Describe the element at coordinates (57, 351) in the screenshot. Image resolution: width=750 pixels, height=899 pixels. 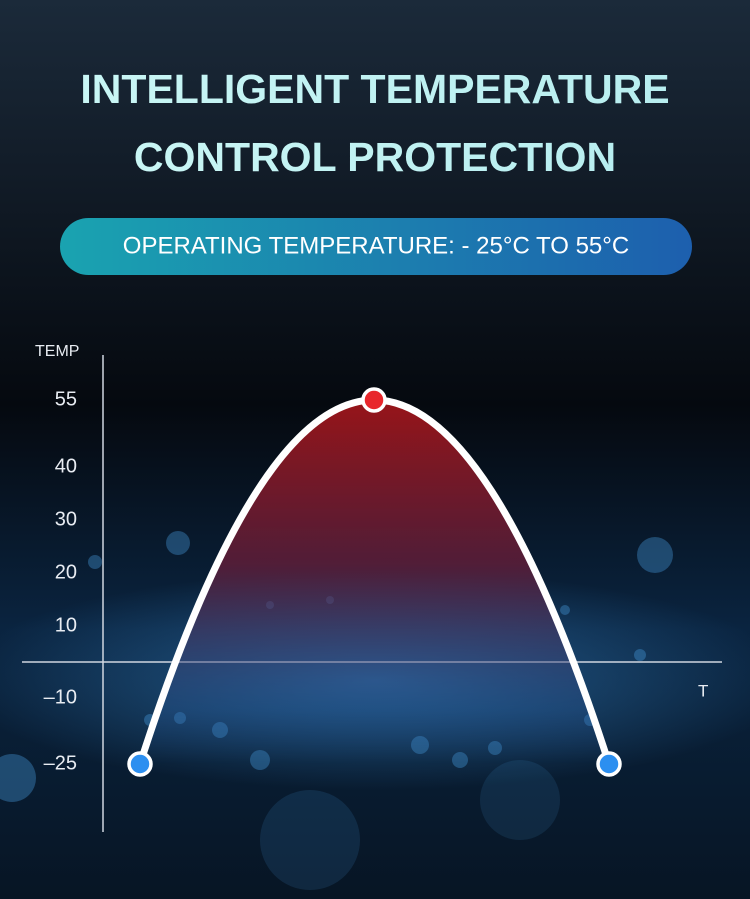
I see `y-axis-label: TEMP` at that location.